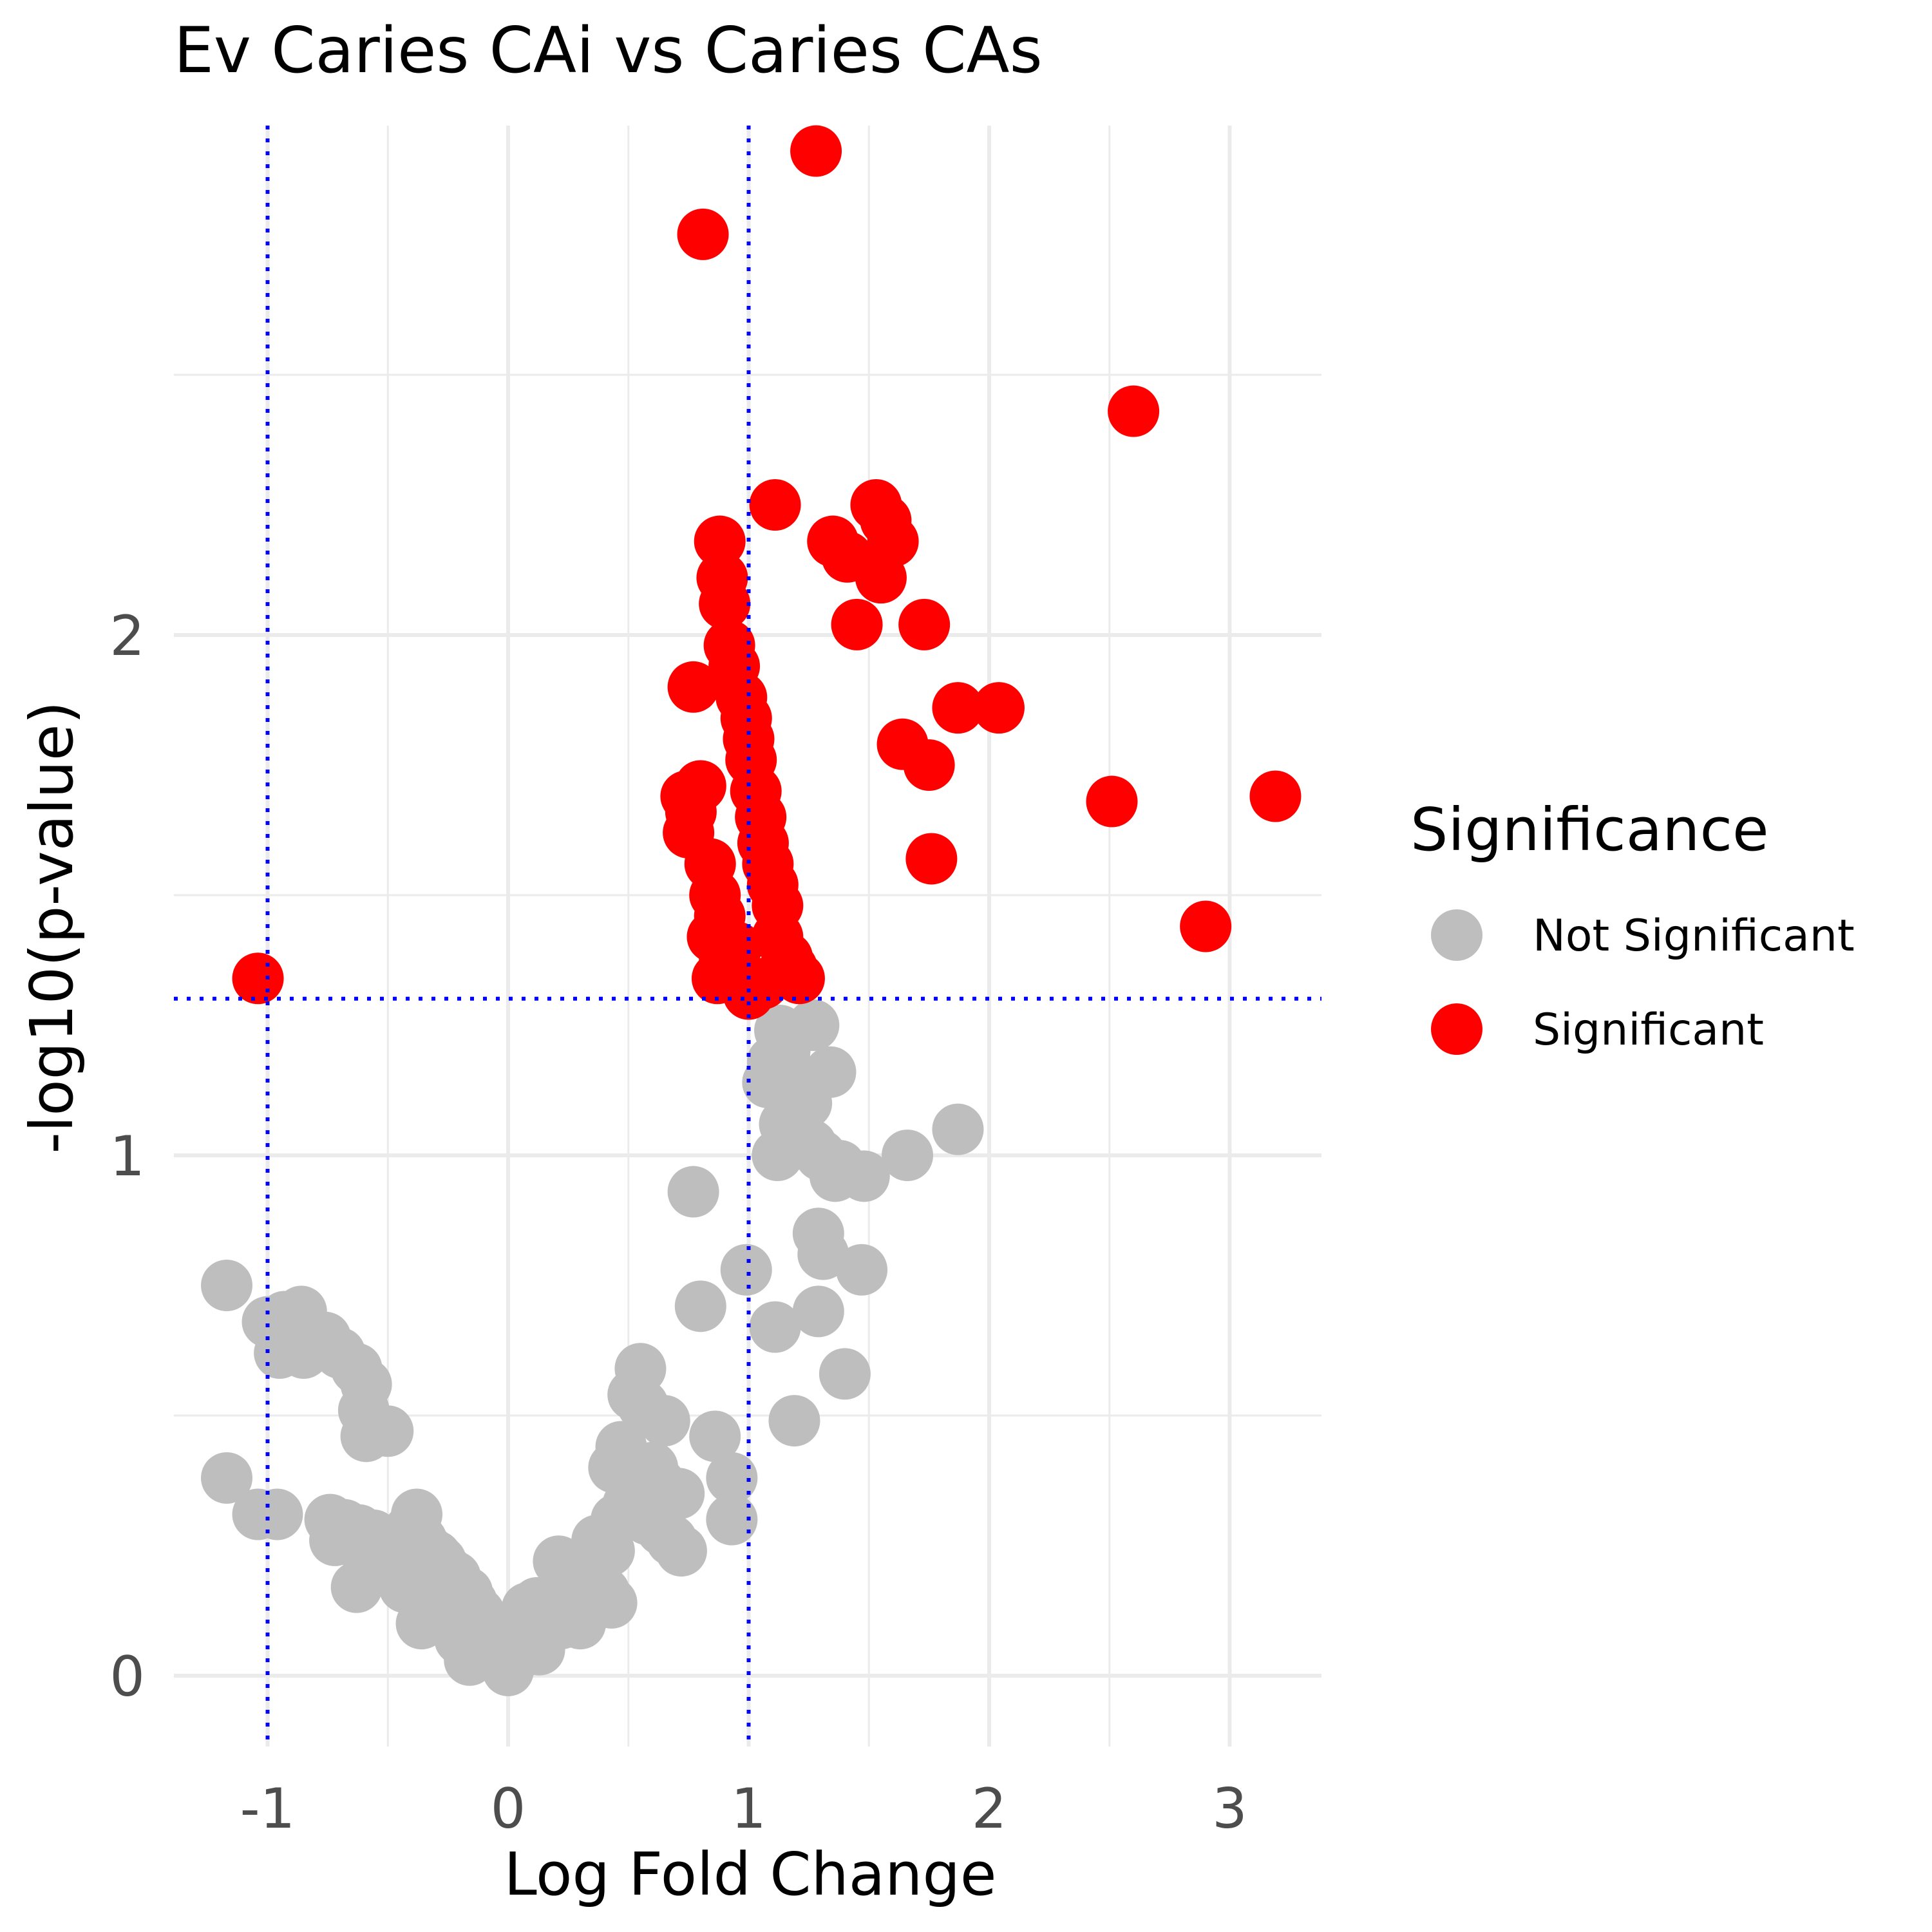 The height and width of the screenshot is (1932, 1932). I want to click on x-tick-label: -1, so click(268, 1809).